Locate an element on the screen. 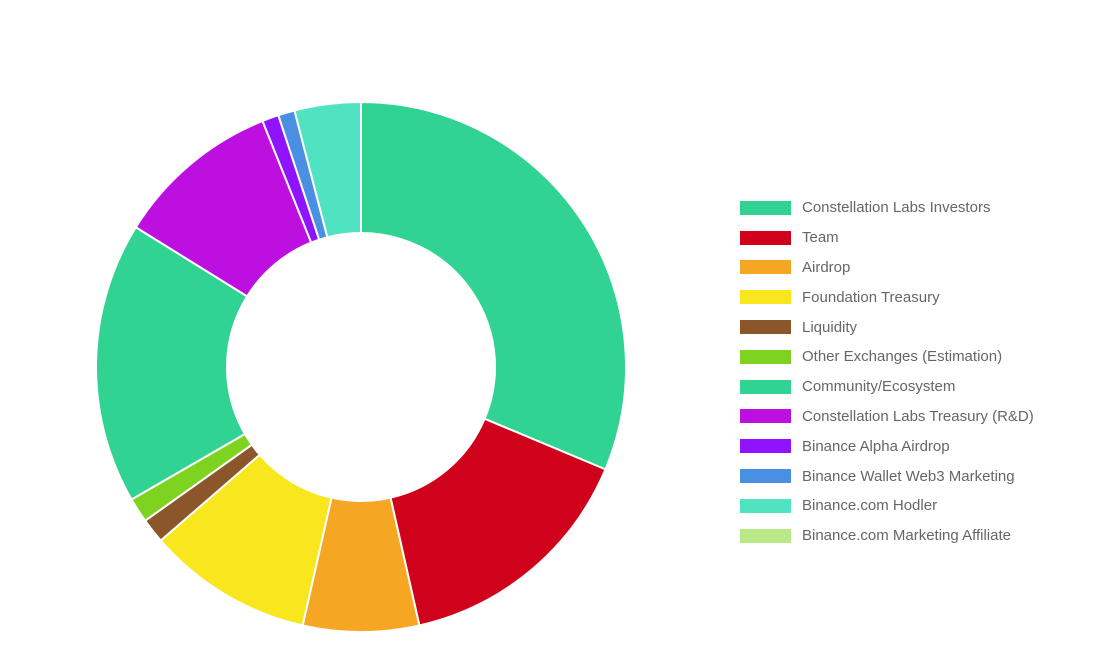 The width and height of the screenshot is (1120, 670). legend-item-constellation-labs-treasury-r-d: Constellation Labs Treasury (R&D) is located at coordinates (920, 417).